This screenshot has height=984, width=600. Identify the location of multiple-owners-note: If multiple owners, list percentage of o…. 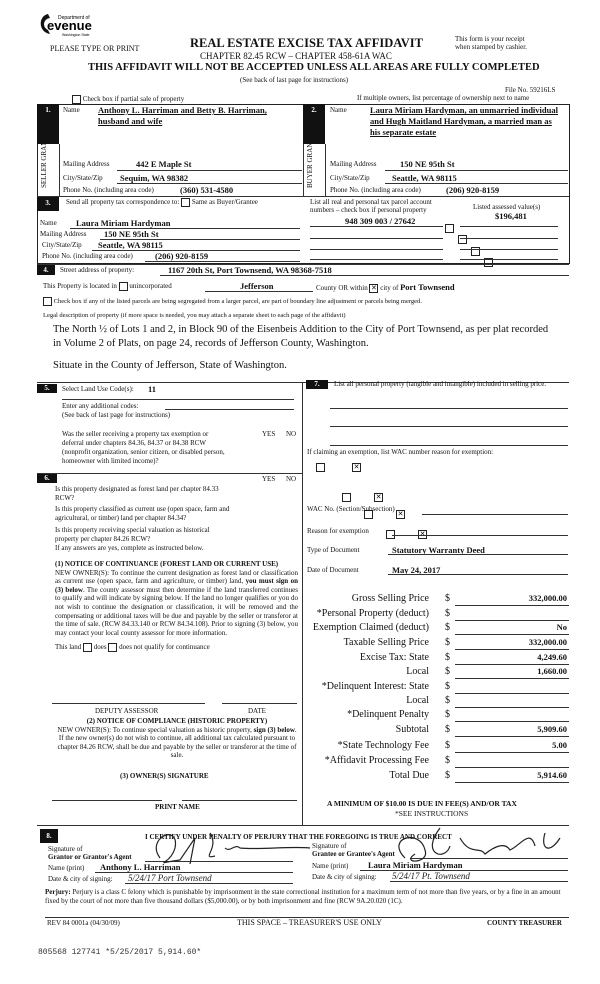
(443, 98).